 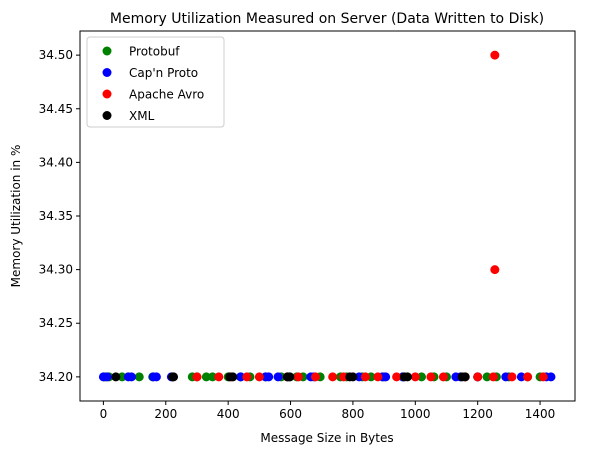 What do you see at coordinates (326, 438) in the screenshot?
I see `x-axis-label: Message Size in Bytes` at bounding box center [326, 438].